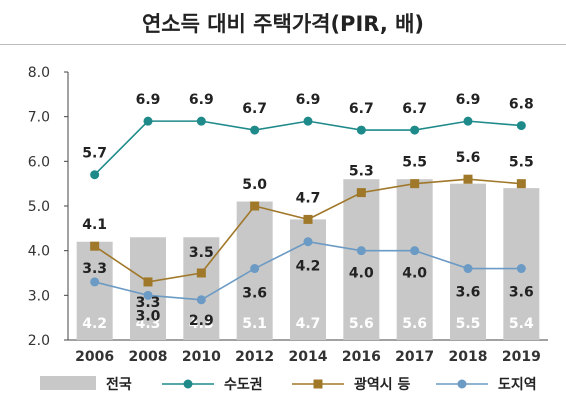  I want to click on line-data-label: 4.1, so click(94, 225).